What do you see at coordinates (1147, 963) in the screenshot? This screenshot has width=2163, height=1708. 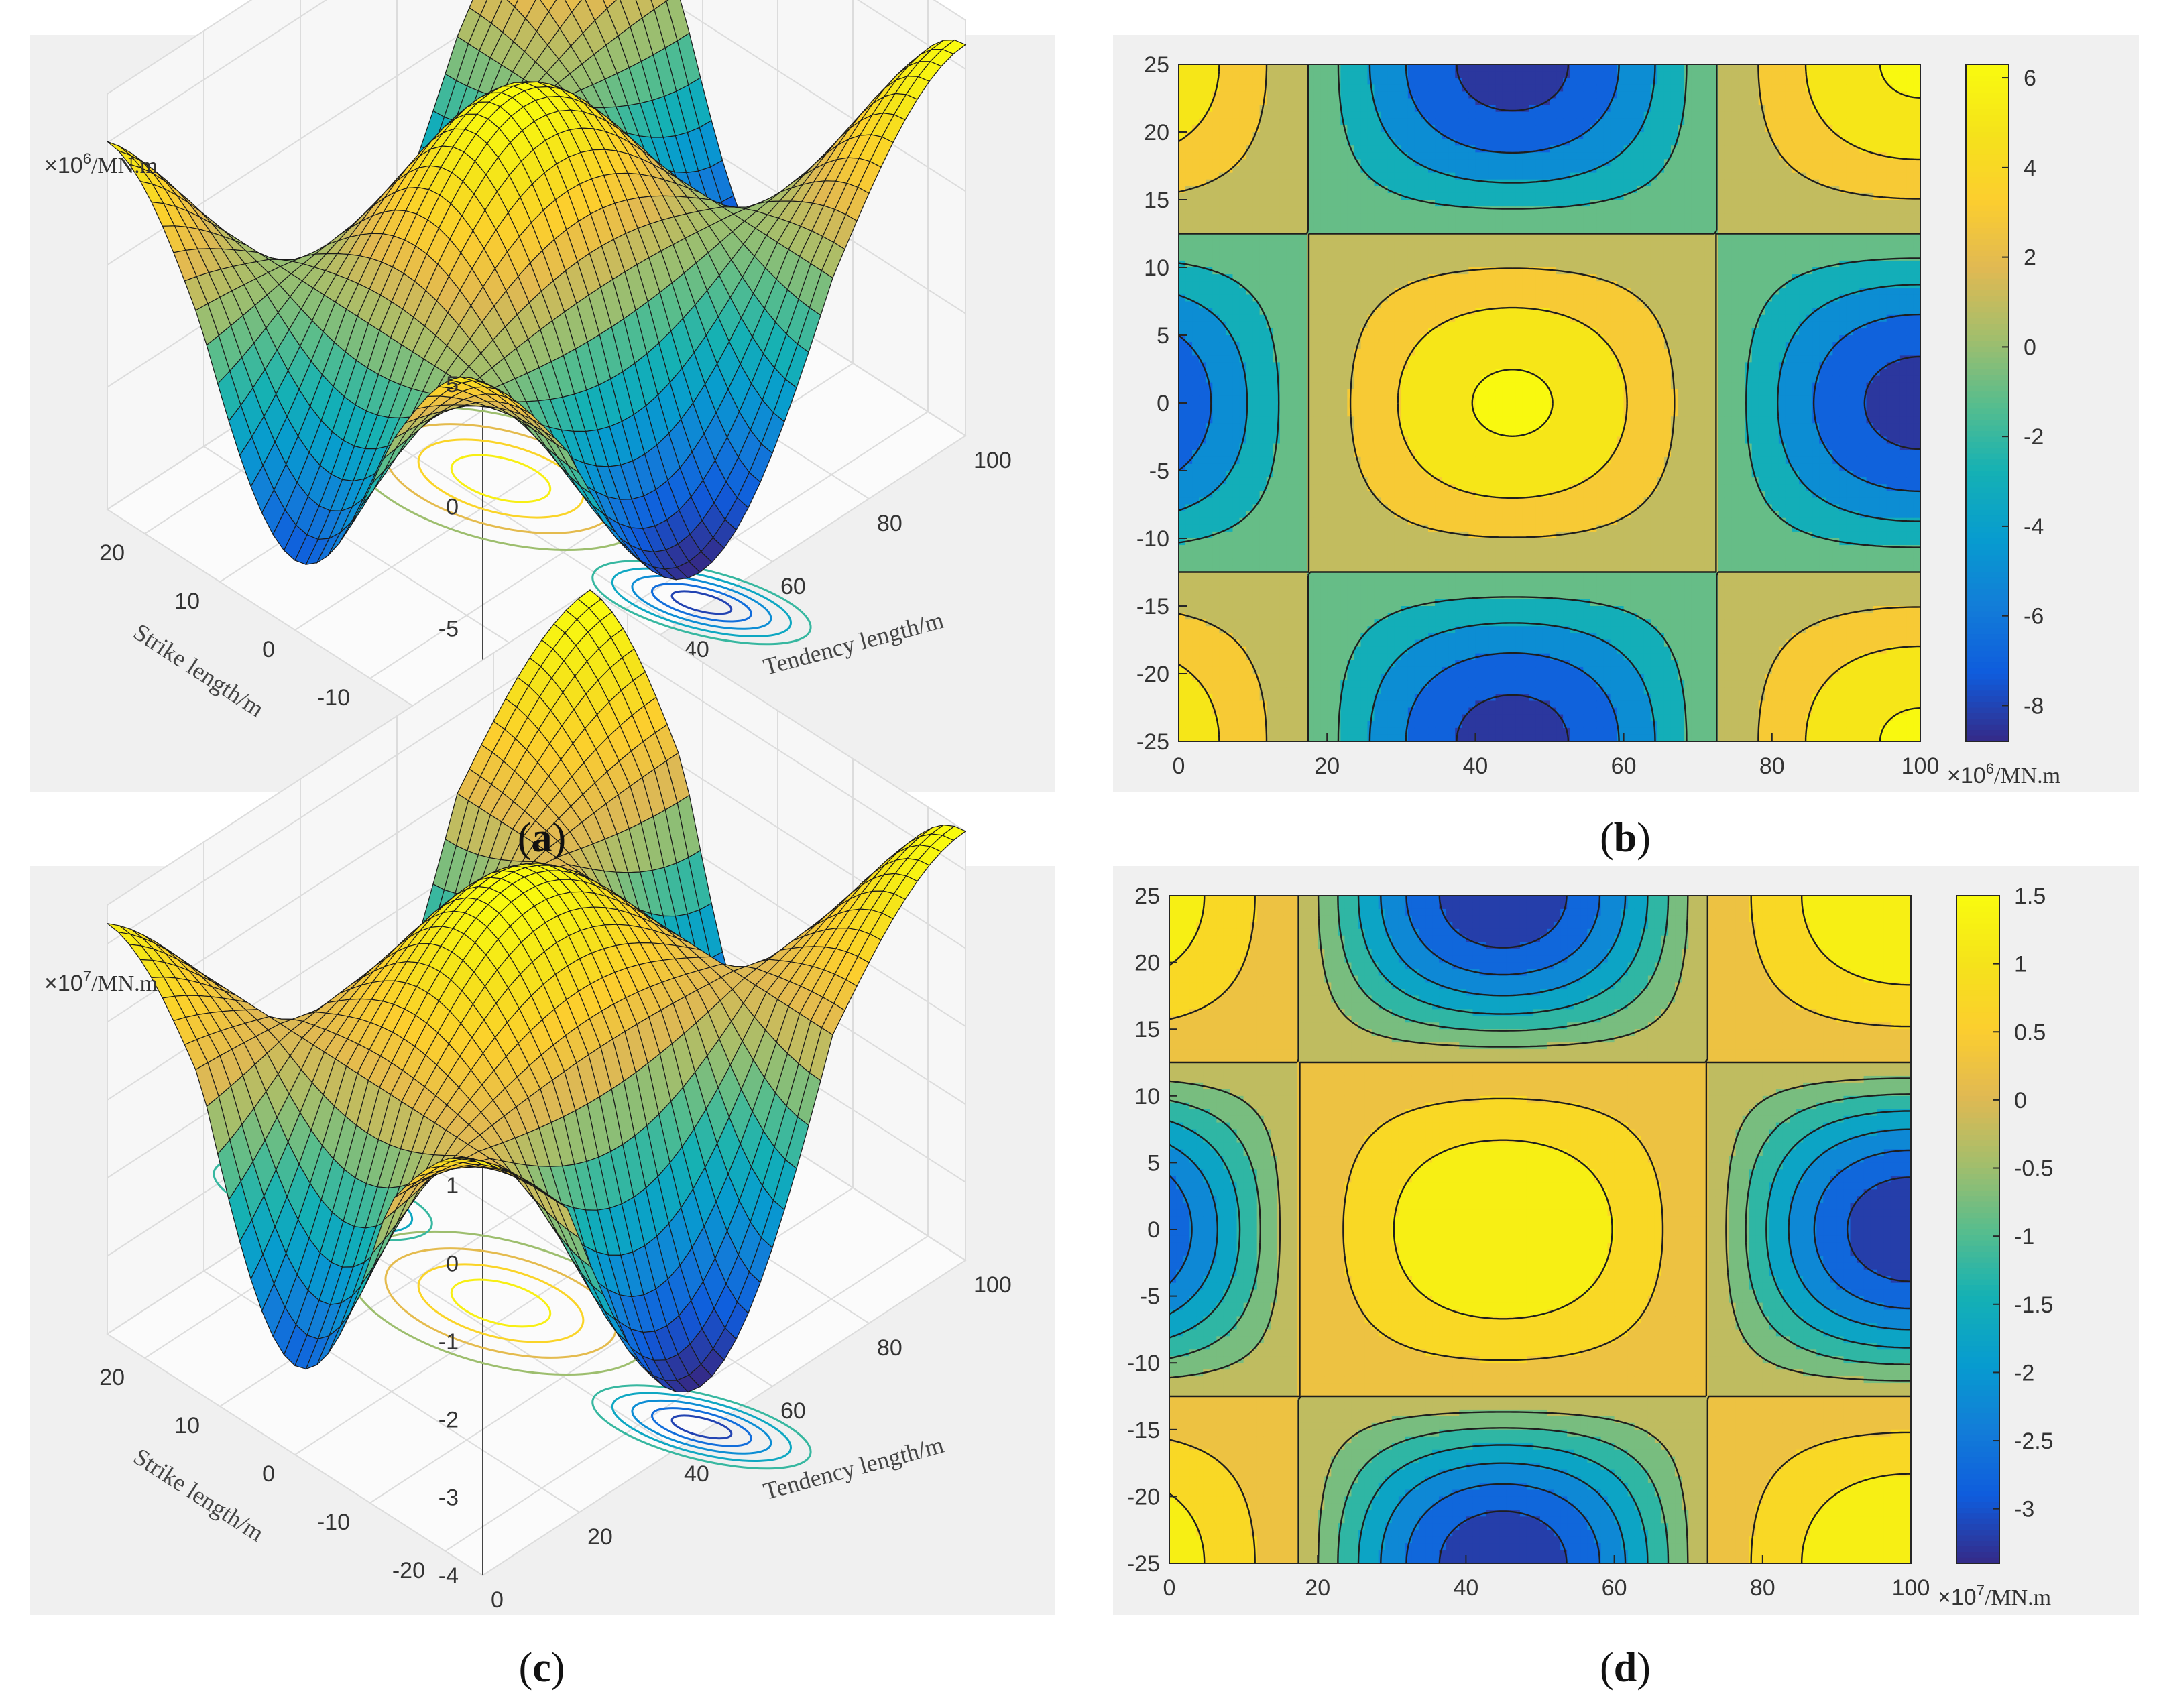 I see `panelD-ytick-1: 20` at bounding box center [1147, 963].